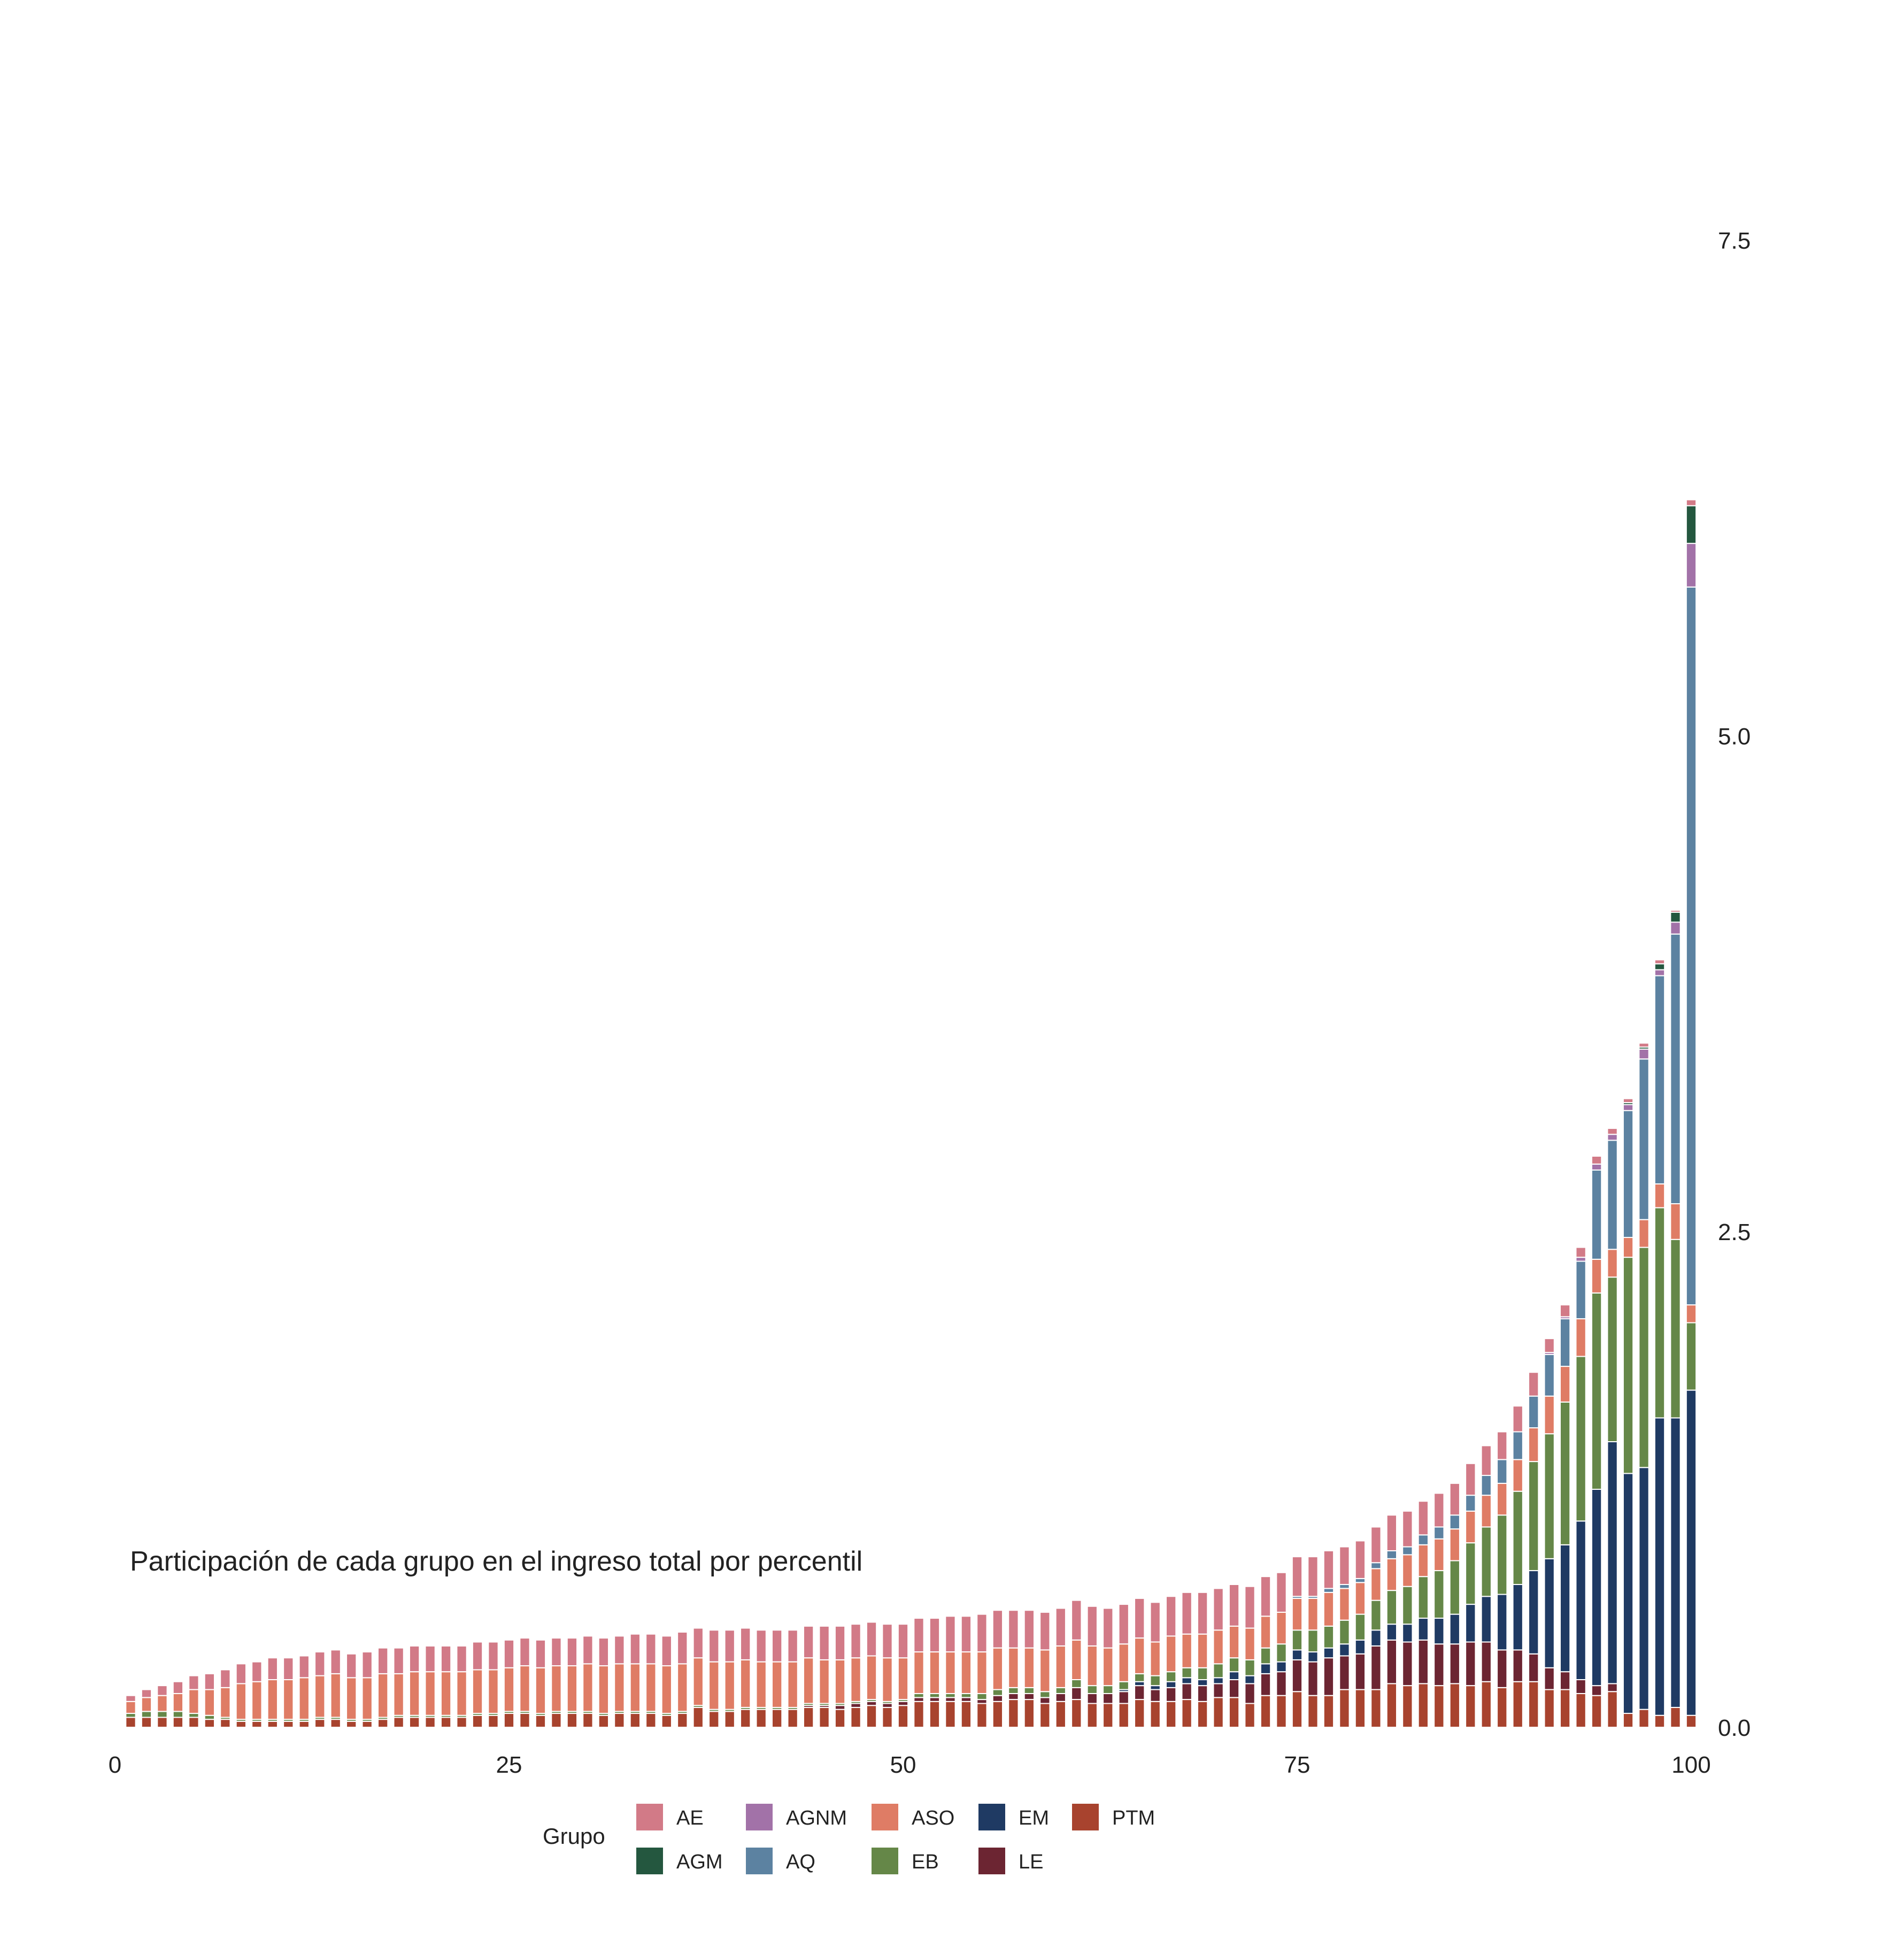 Image resolution: width=1904 pixels, height=1954 pixels. What do you see at coordinates (587, 1720) in the screenshot?
I see `bar-segment-ptm-p30` at bounding box center [587, 1720].